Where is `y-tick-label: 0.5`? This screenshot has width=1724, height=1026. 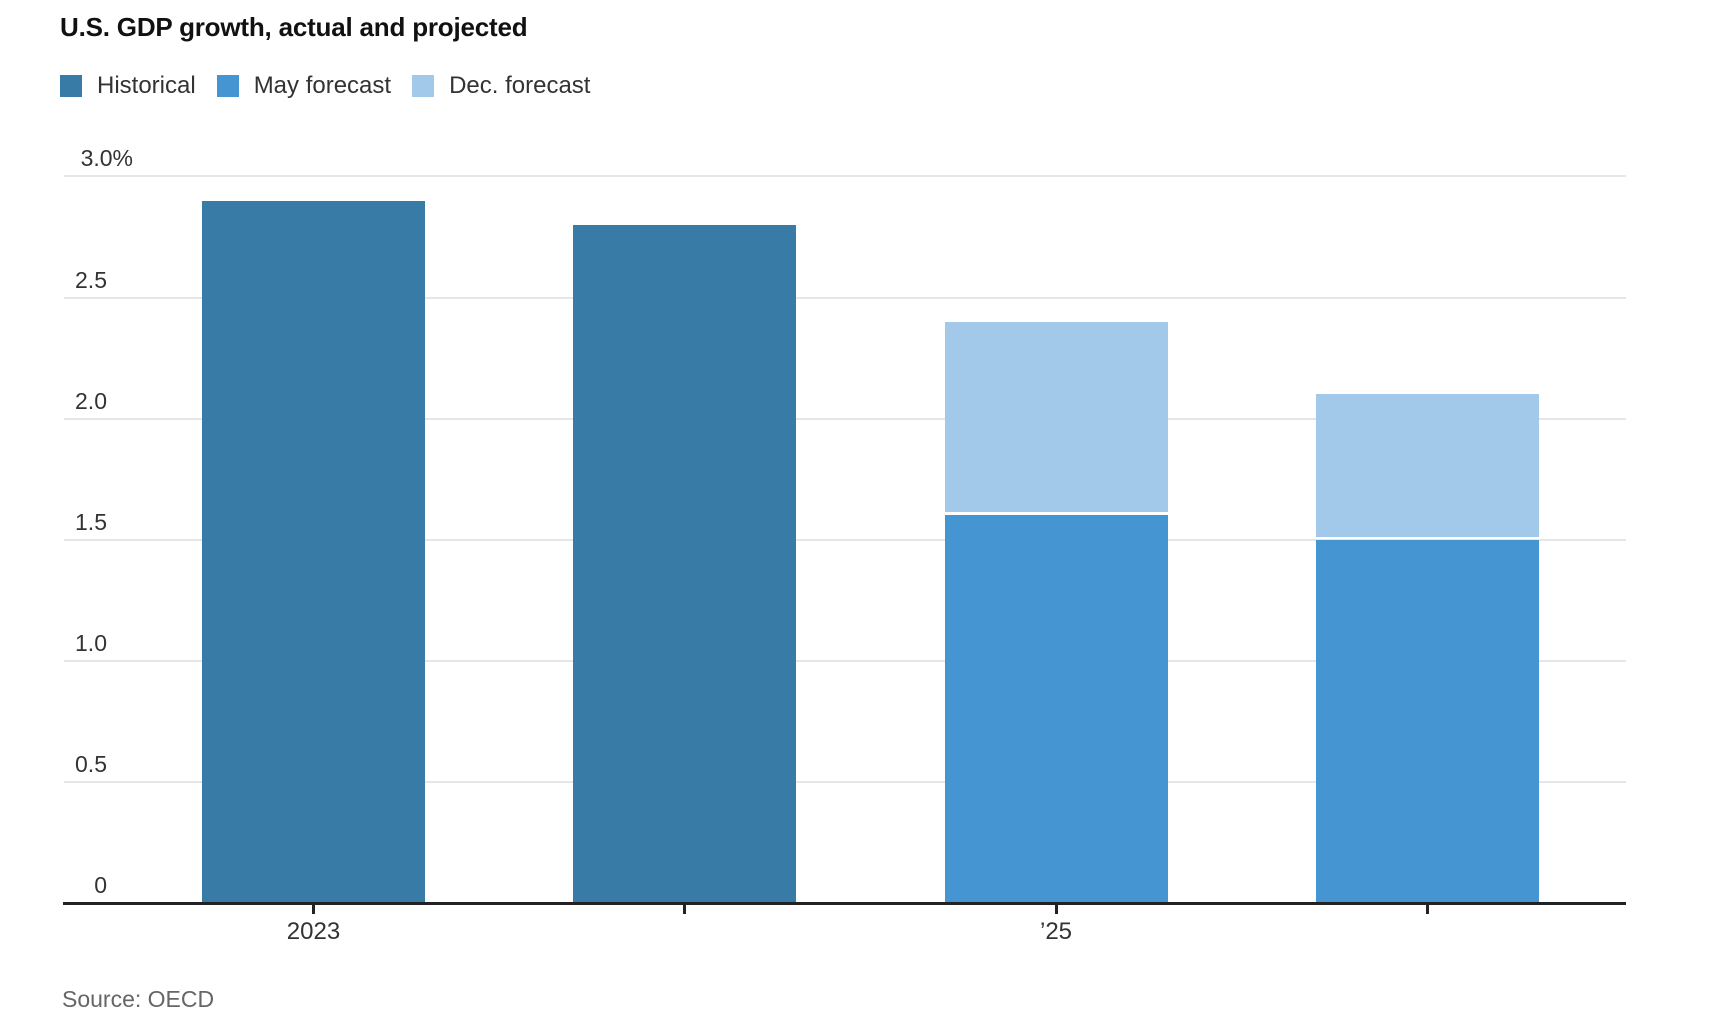
y-tick-label: 0.5 is located at coordinates (91, 763).